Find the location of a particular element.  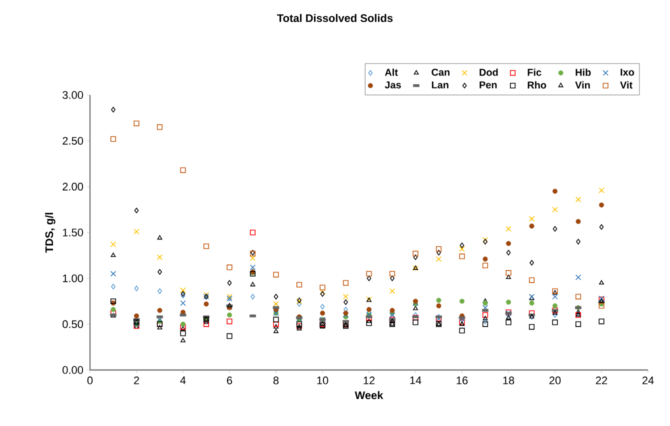

legend-label: Vin is located at coordinates (582, 84).